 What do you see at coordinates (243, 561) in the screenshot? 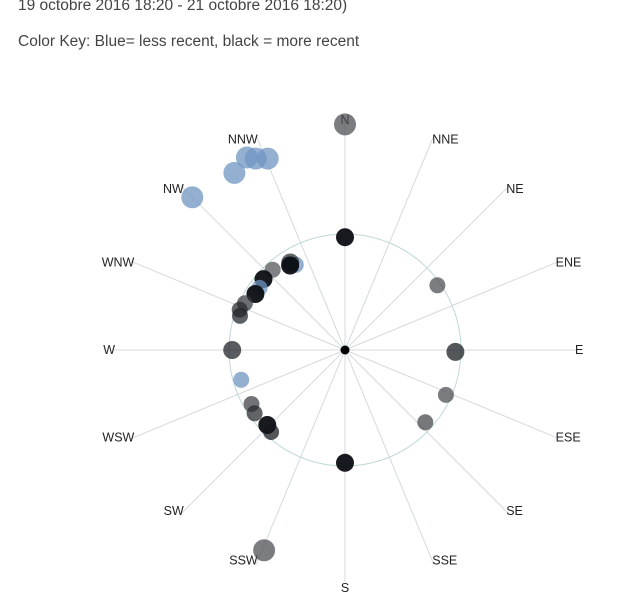
I see `label-ssw: SSW` at bounding box center [243, 561].